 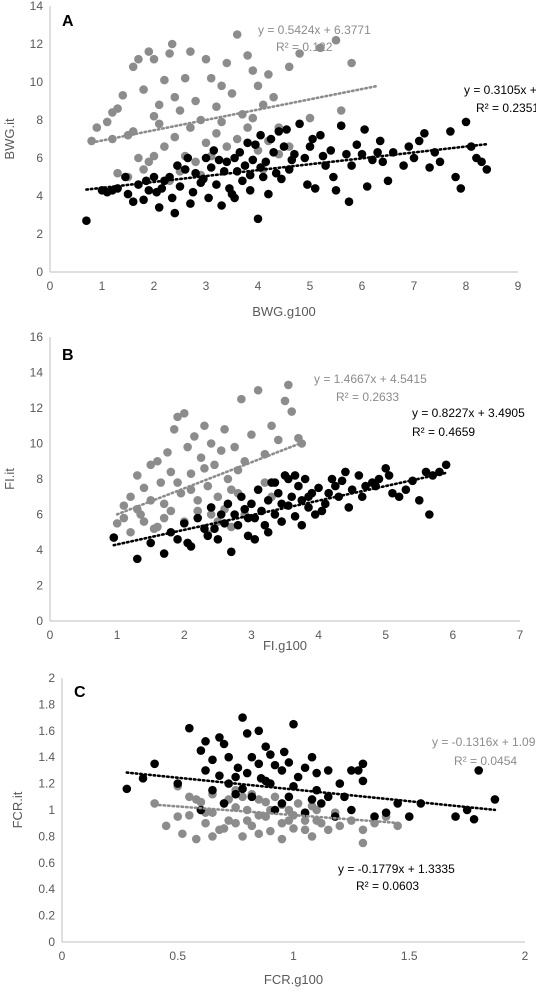 I want to click on trendline-r-squared: R² = 0.0603, so click(x=387, y=886).